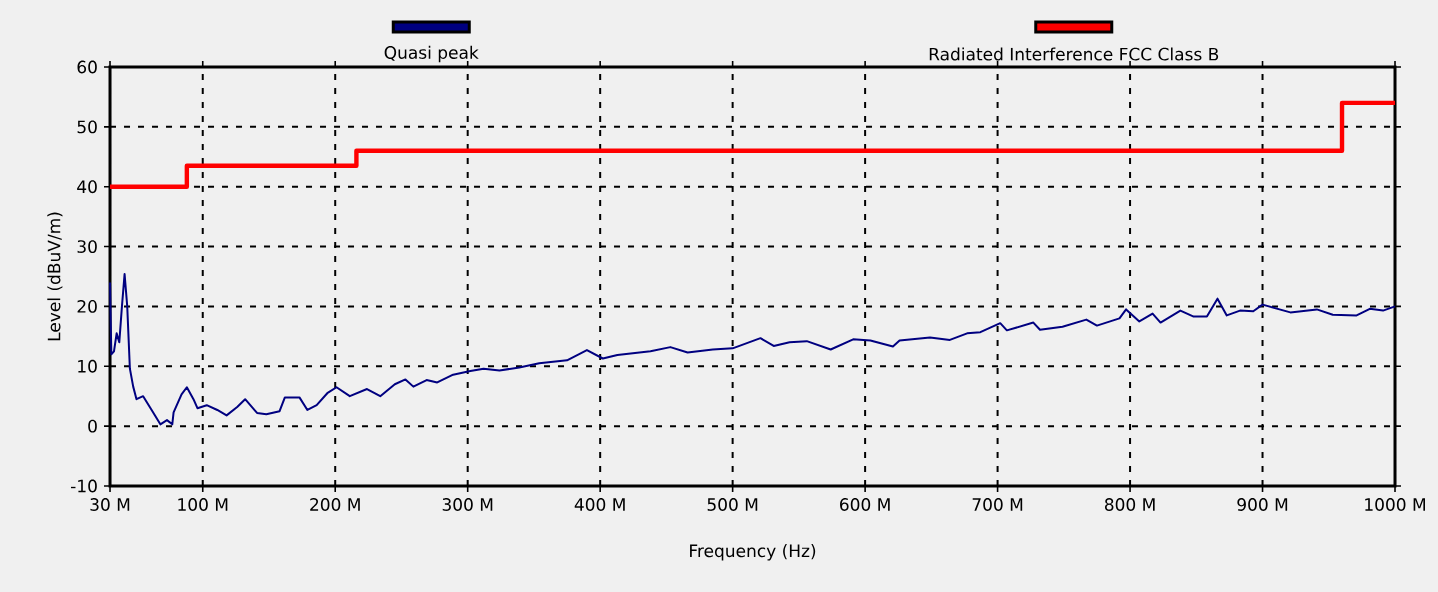  Describe the element at coordinates (92, 426) in the screenshot. I see `y-tick-label: 0` at that location.